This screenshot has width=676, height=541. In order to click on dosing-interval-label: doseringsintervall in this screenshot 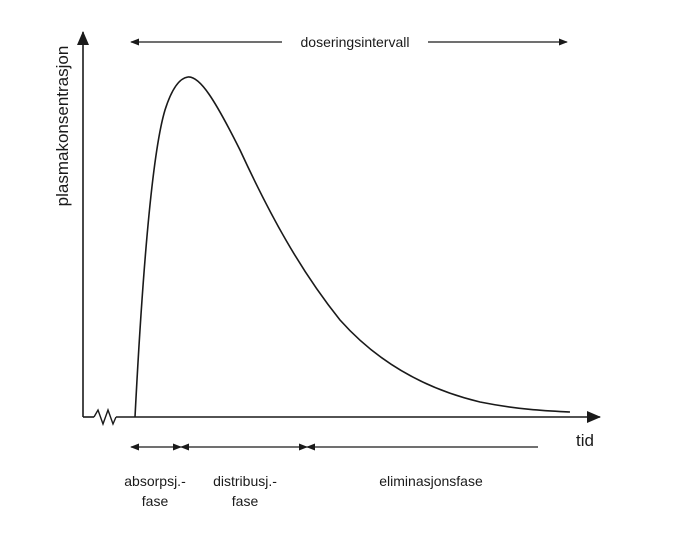, I will do `click(355, 42)`.